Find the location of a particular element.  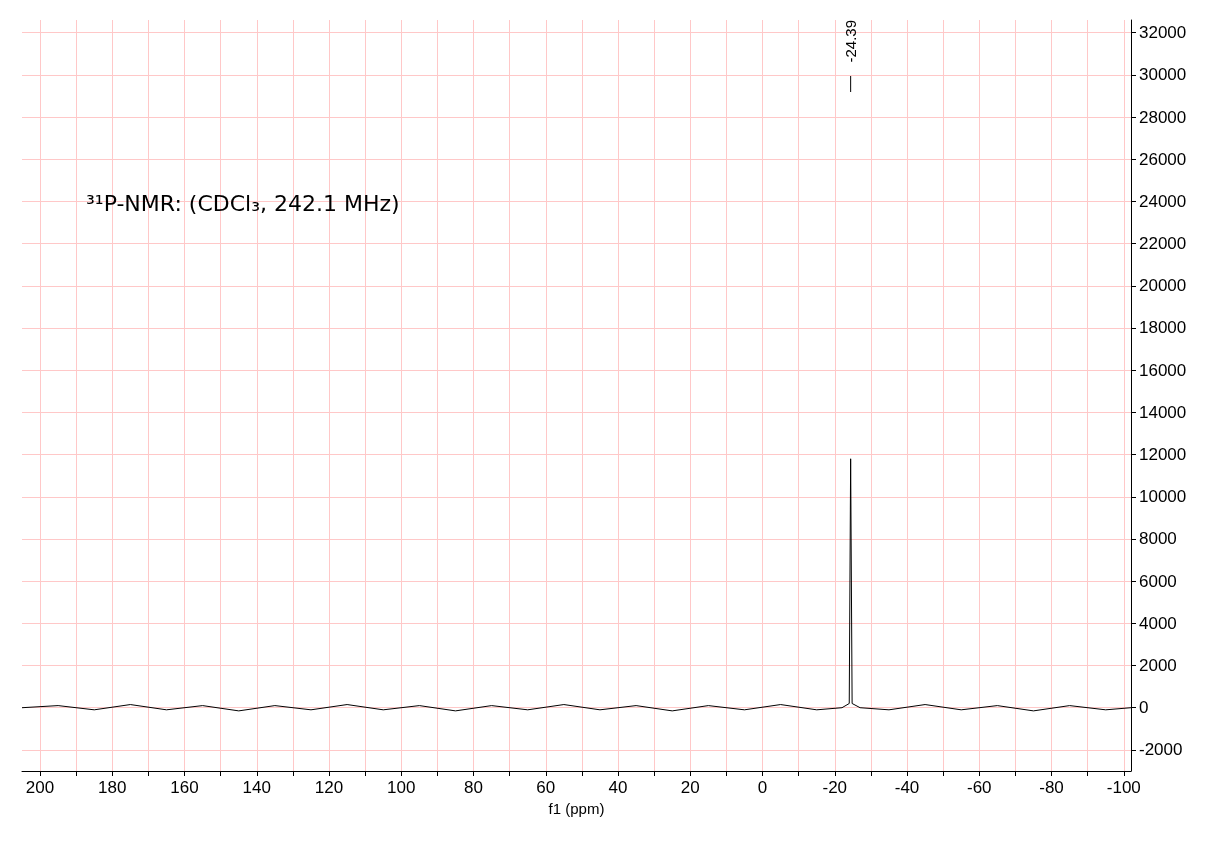

y-tick-label: 22000 is located at coordinates (1163, 244).